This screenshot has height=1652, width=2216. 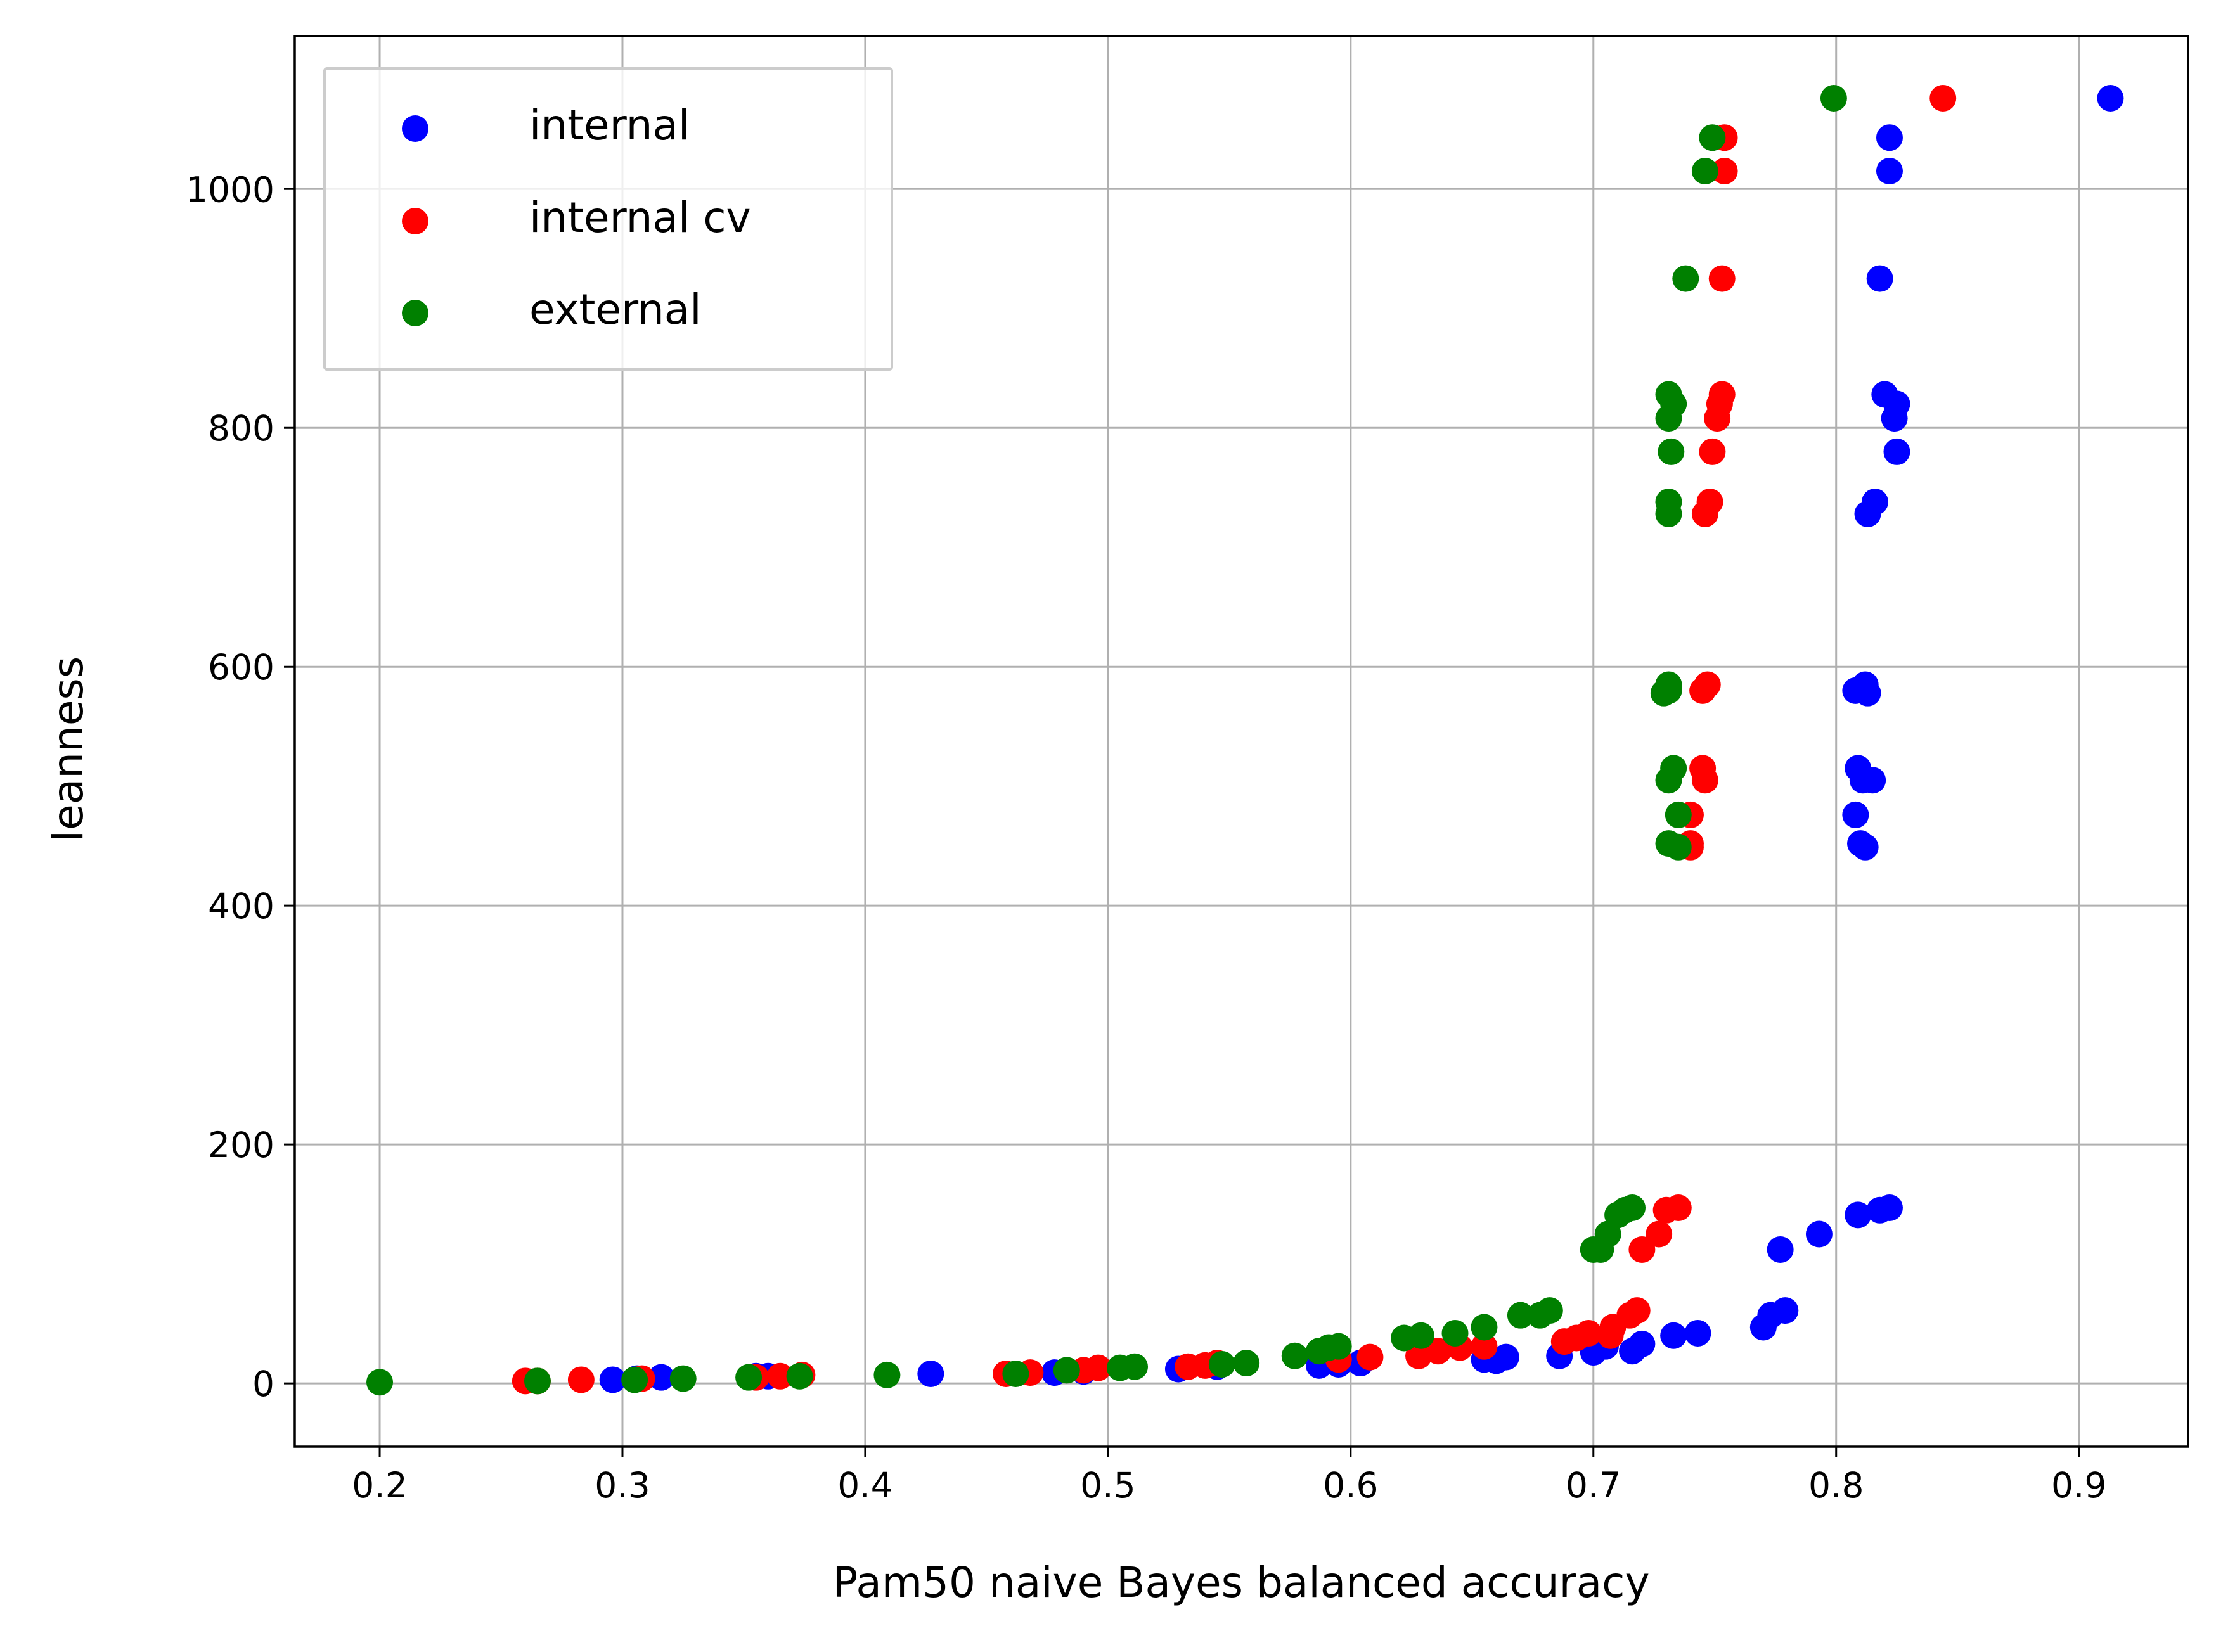 I want to click on legend: internal internal cv external, so click(x=608, y=219).